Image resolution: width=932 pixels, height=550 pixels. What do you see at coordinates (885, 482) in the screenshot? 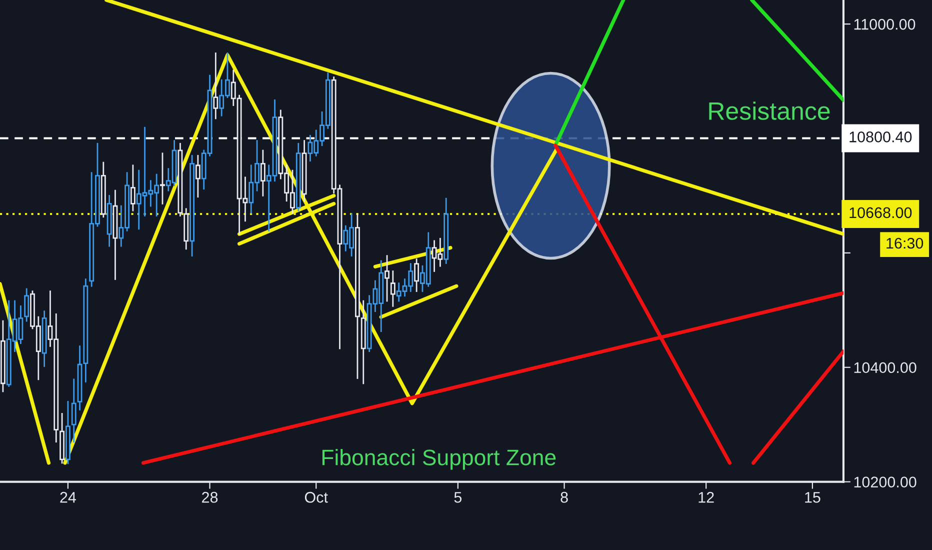
I see `y-tick-label: 10200.00` at bounding box center [885, 482].